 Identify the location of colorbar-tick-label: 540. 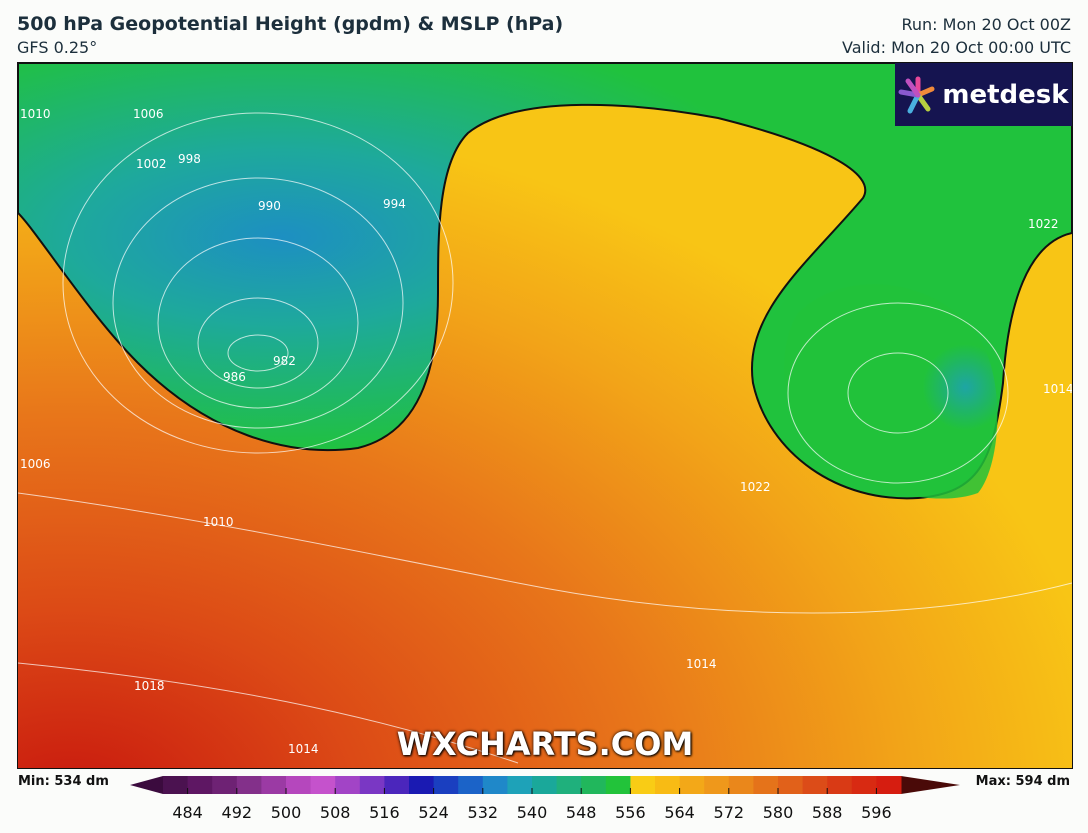
(532, 812).